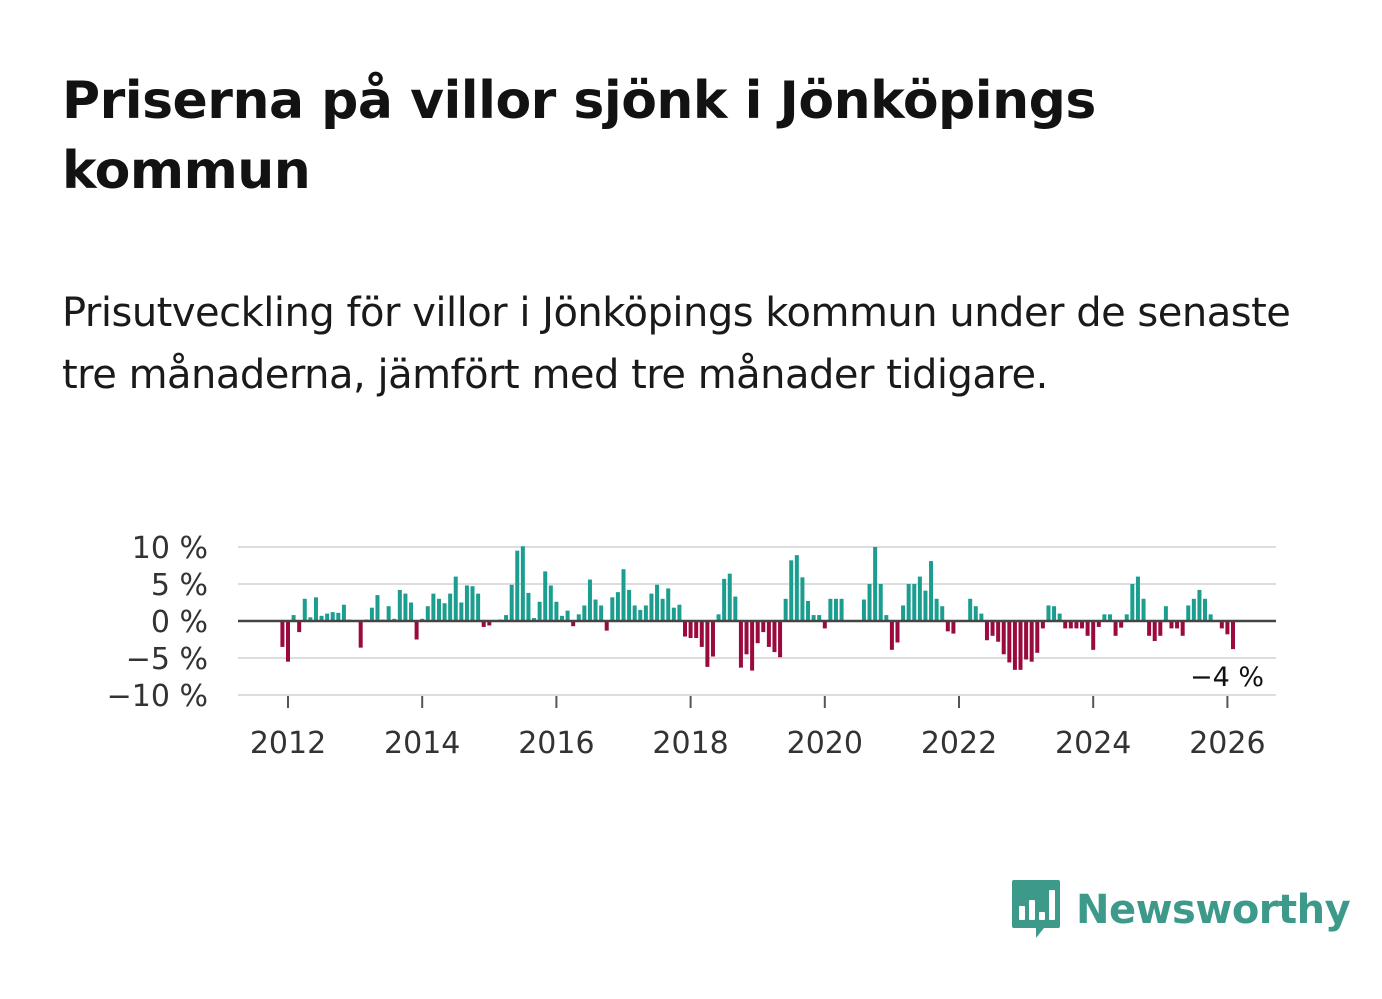  I want to click on x-axis: 2012 2014 2016 2018 2020 2022 2024 2026, so click(758, 728).